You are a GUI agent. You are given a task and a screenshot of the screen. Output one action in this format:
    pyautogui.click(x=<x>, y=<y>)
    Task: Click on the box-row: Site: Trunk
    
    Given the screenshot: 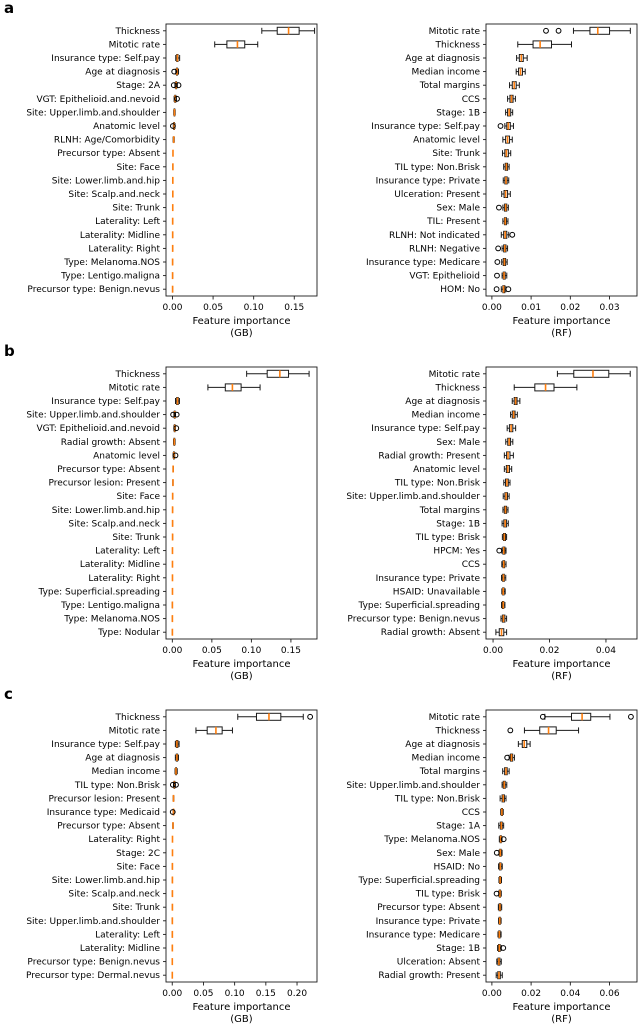 What is the action you would take?
    pyautogui.click(x=472, y=154)
    